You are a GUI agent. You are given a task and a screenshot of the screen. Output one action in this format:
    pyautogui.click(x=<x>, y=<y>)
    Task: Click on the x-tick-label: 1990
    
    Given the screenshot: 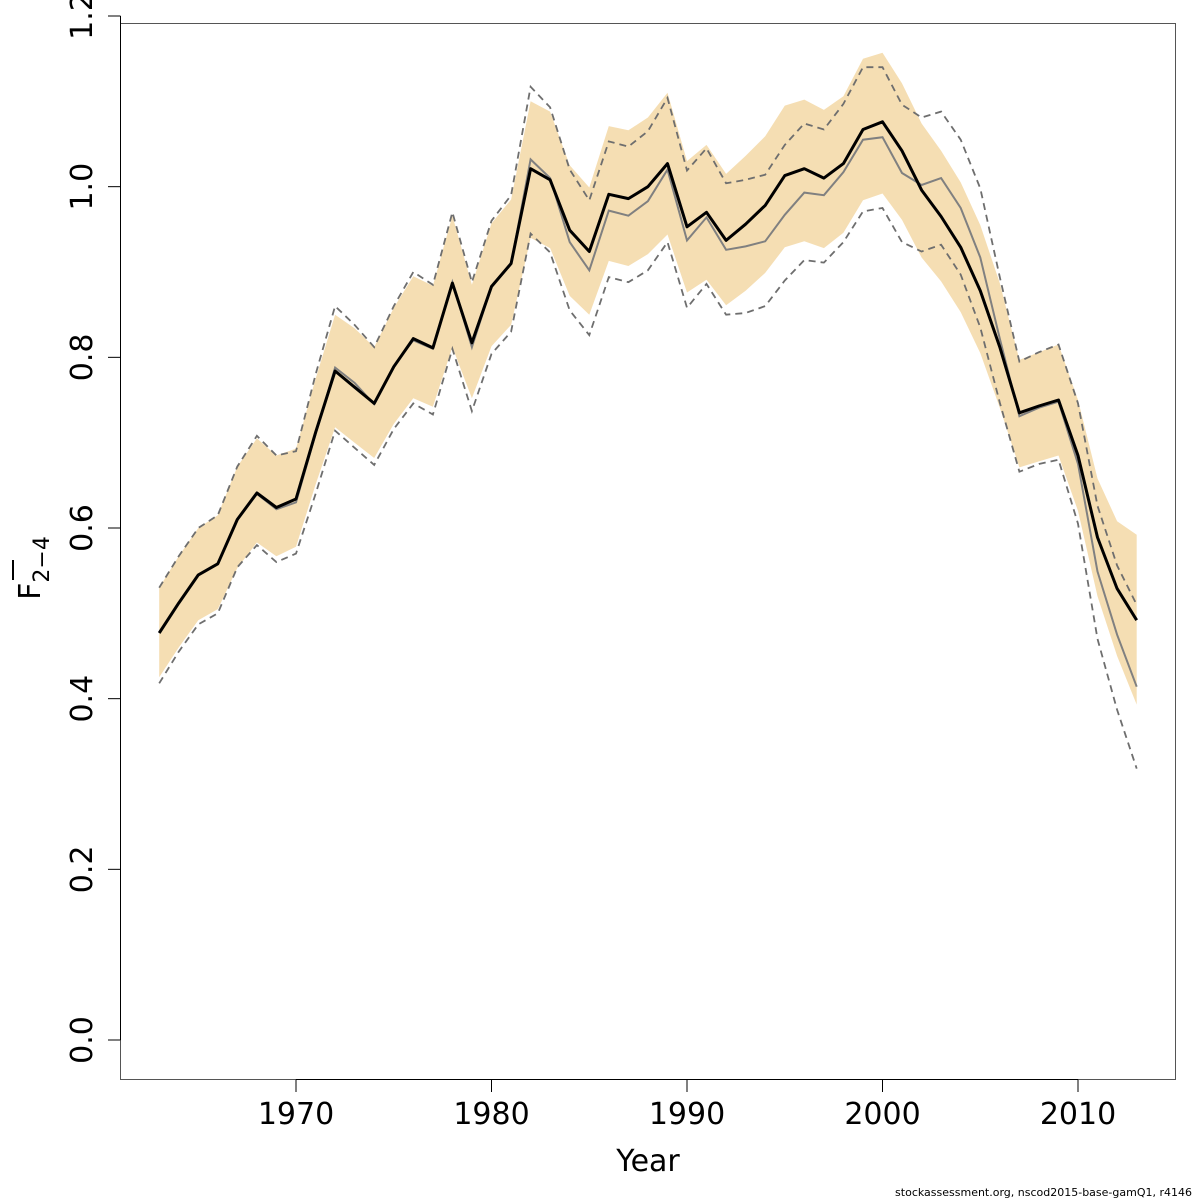 What is the action you would take?
    pyautogui.click(x=687, y=1114)
    